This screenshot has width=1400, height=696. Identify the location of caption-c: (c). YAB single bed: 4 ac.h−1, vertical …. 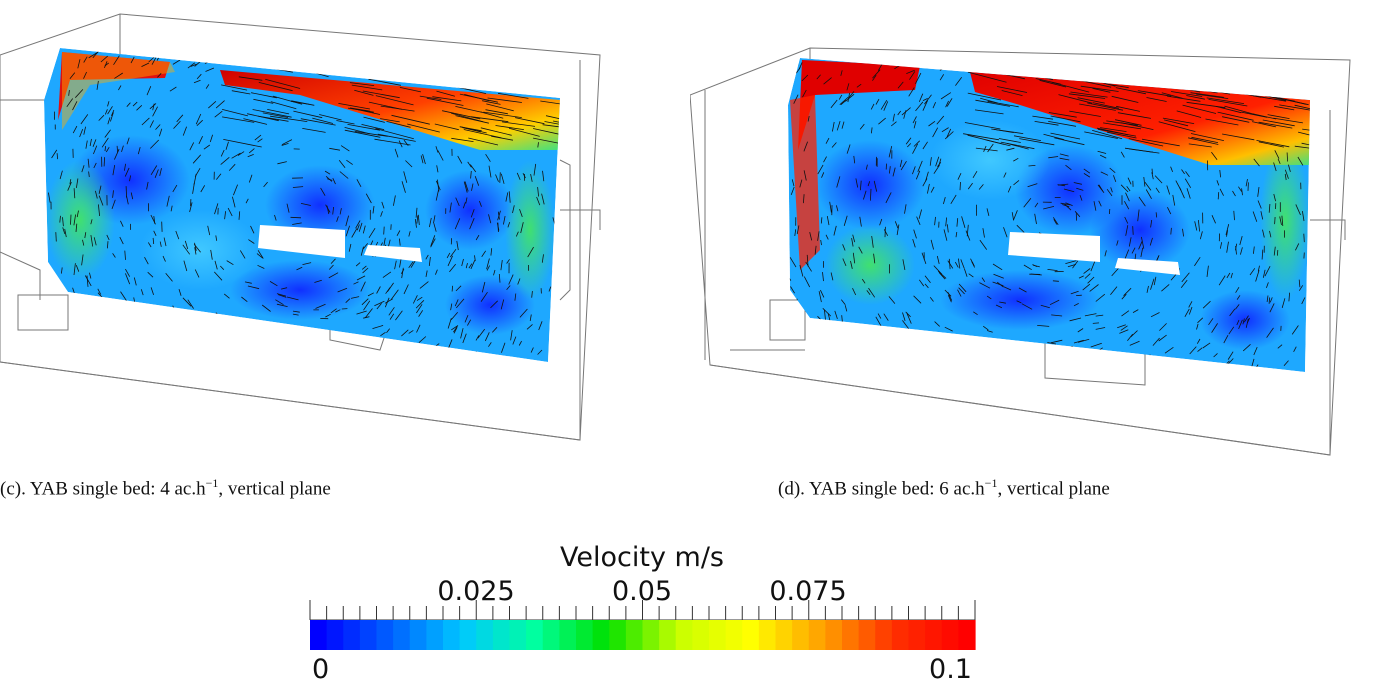
(165, 488).